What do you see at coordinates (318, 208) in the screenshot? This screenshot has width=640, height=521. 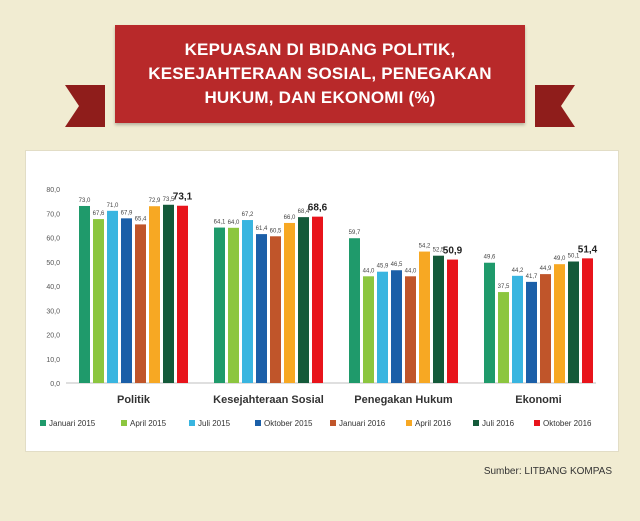 I see `data-label: 68,6` at bounding box center [318, 208].